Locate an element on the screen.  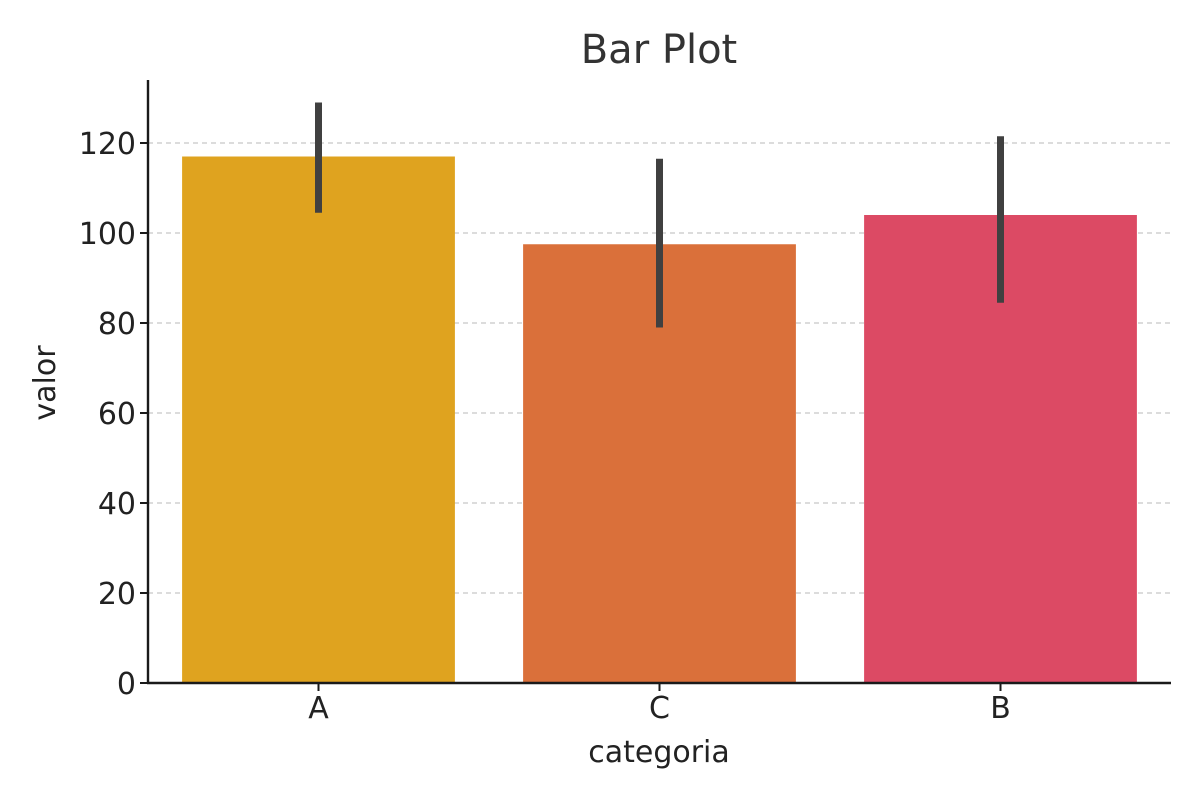
x-tick-label: C is located at coordinates (659, 708).